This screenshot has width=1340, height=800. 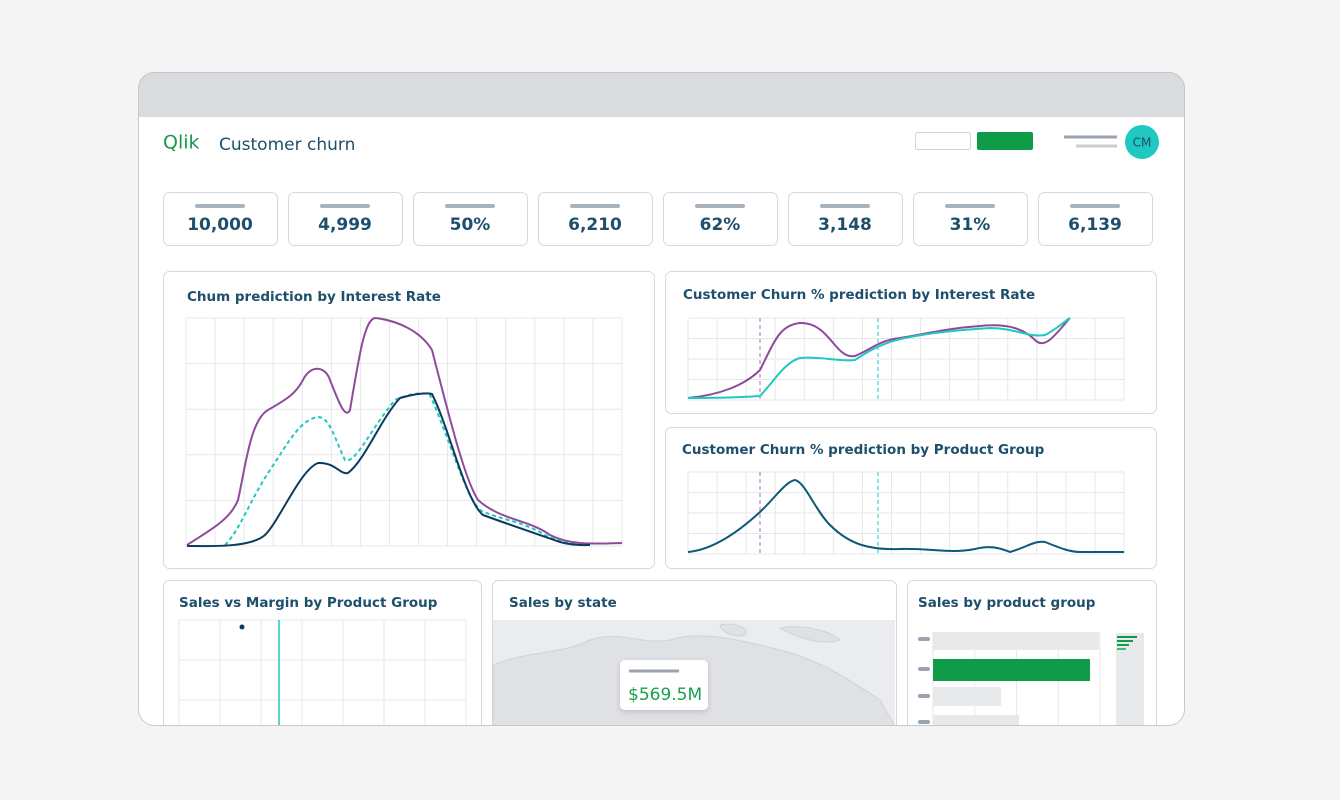 What do you see at coordinates (181, 143) in the screenshot?
I see `logo: Qlik` at bounding box center [181, 143].